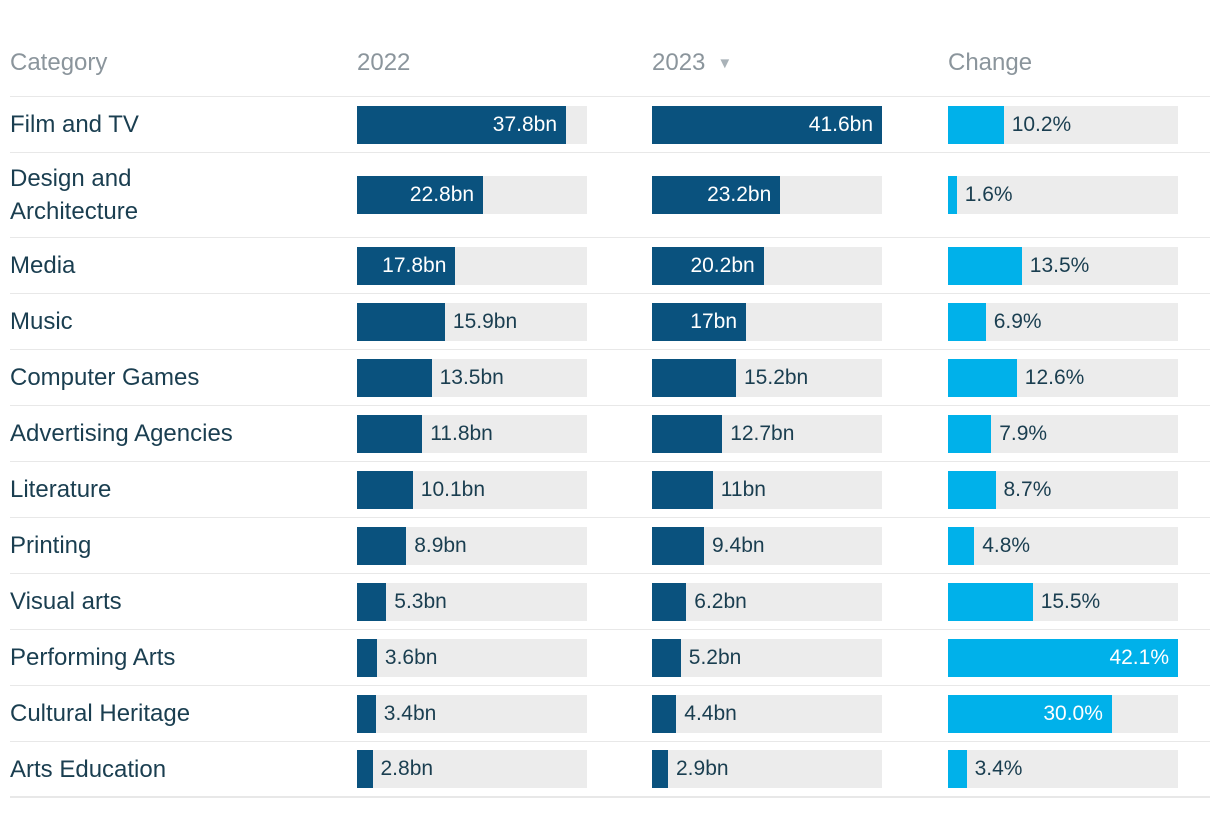 Image resolution: width=1220 pixels, height=814 pixels. What do you see at coordinates (41, 321) in the screenshot?
I see `category-label: Music` at bounding box center [41, 321].